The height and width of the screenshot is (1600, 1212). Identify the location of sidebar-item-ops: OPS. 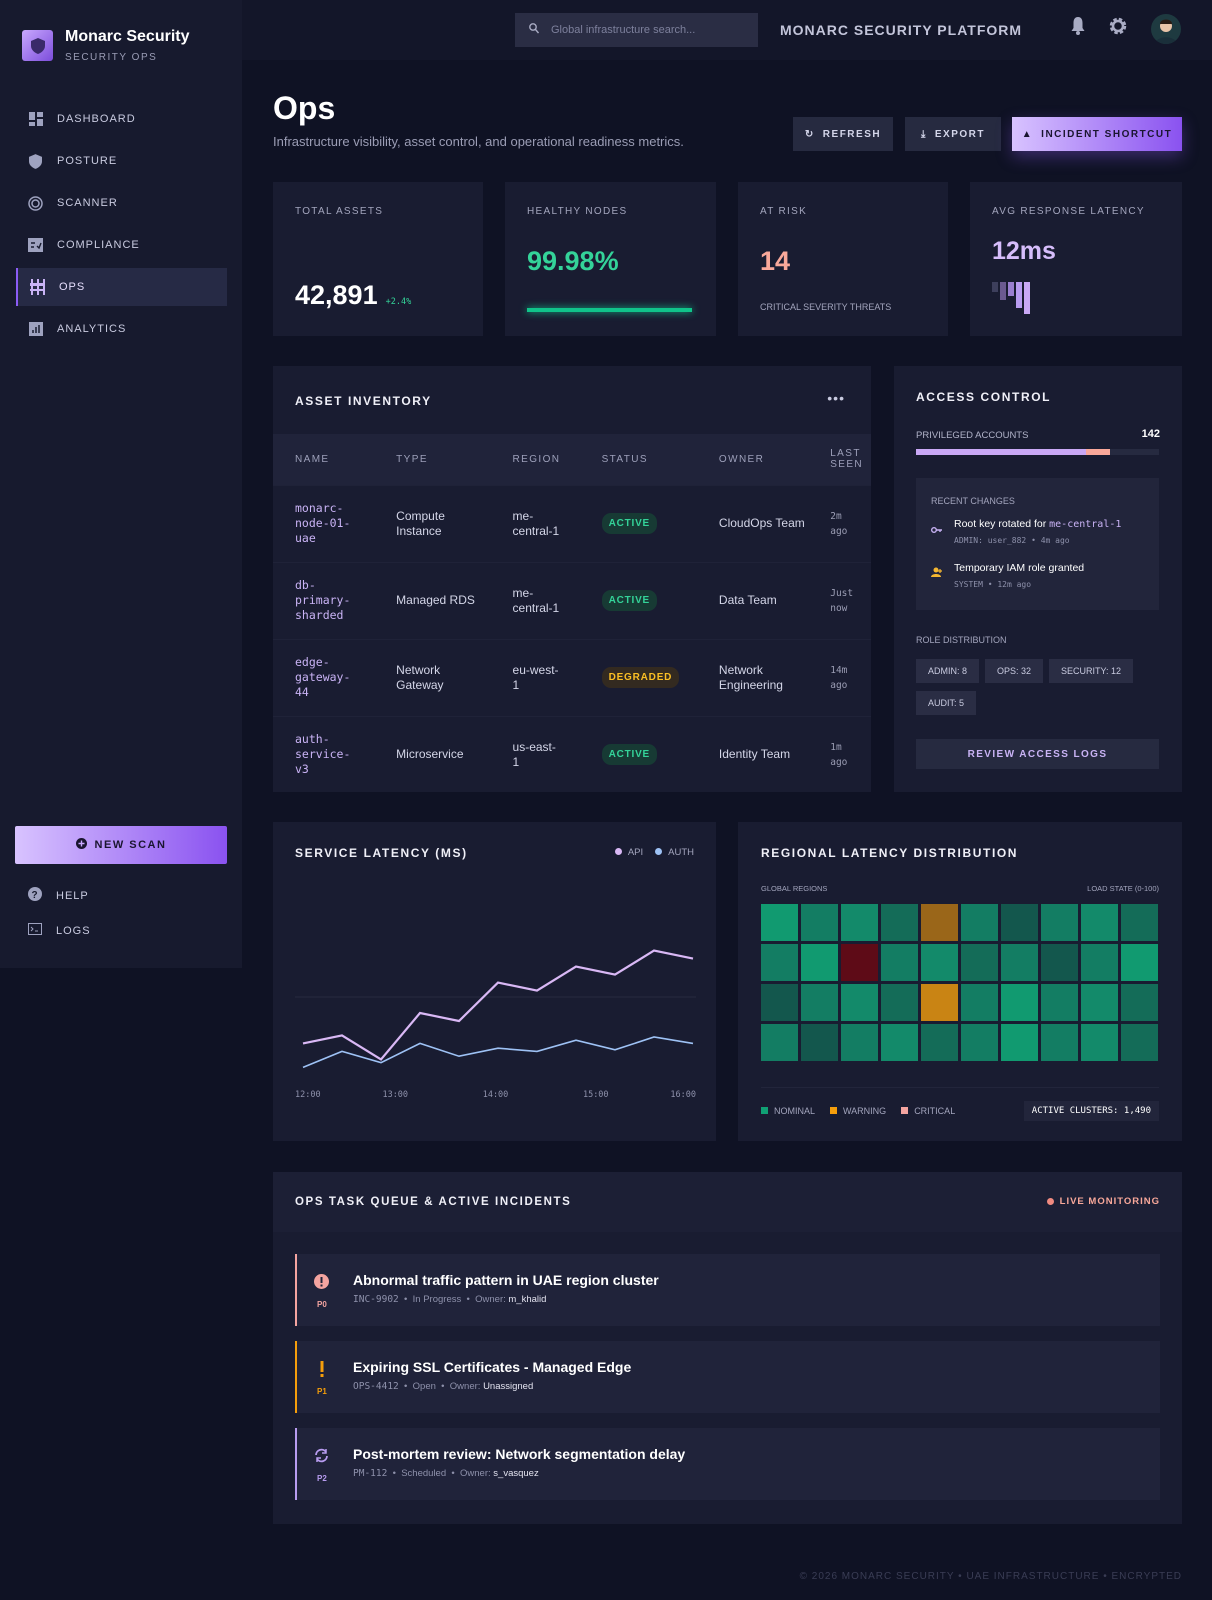
(121, 287).